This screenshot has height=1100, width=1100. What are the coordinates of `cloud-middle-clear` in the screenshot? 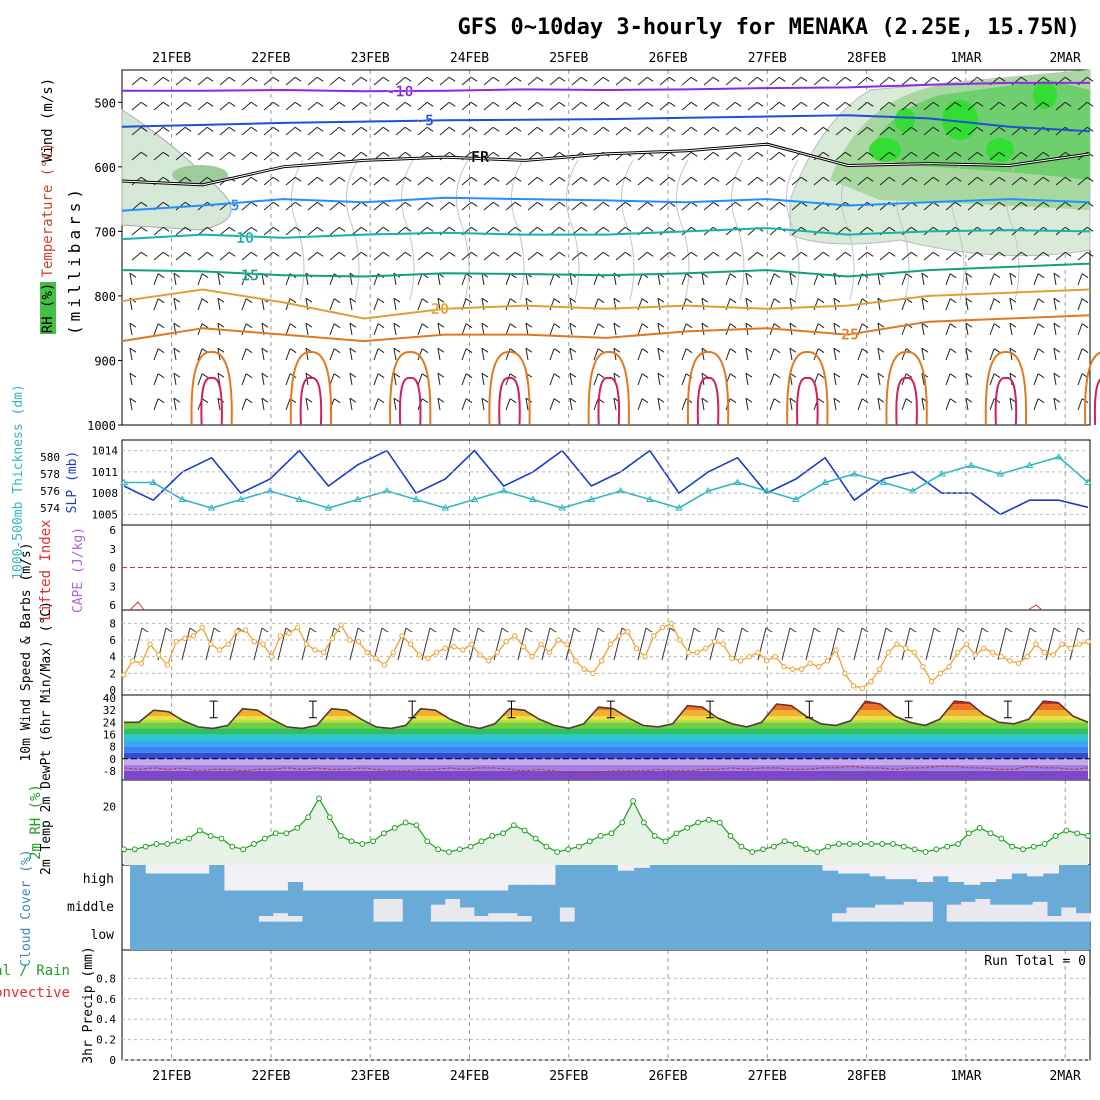 It's located at (295, 919).